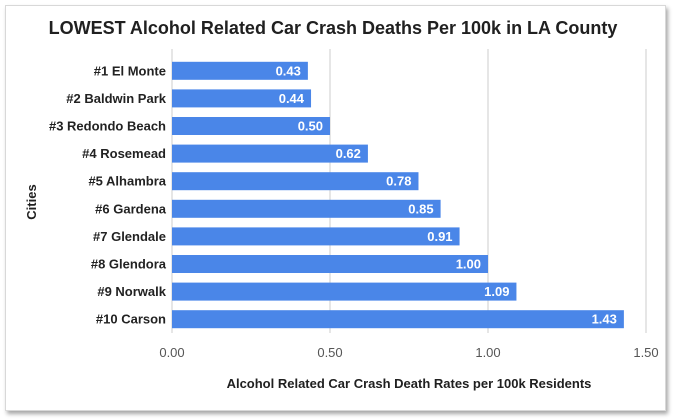  Describe the element at coordinates (130, 70) in the screenshot. I see `category-label: #1 El Monte` at that location.